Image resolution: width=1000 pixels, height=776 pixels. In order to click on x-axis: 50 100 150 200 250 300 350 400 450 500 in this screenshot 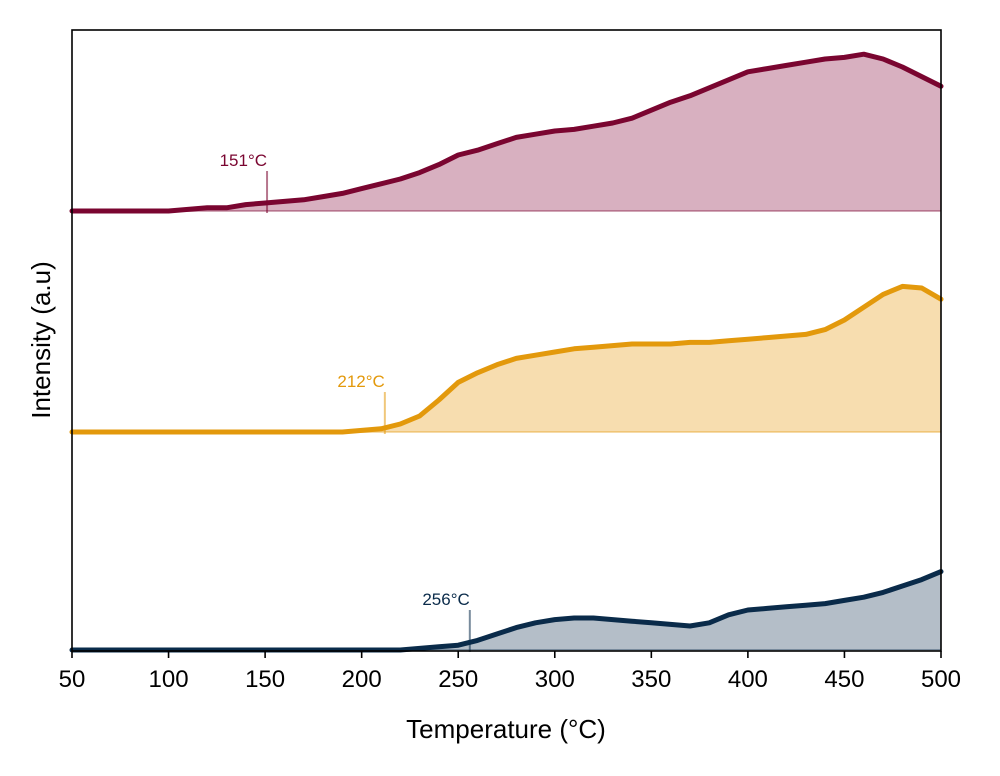, I will do `click(510, 672)`.